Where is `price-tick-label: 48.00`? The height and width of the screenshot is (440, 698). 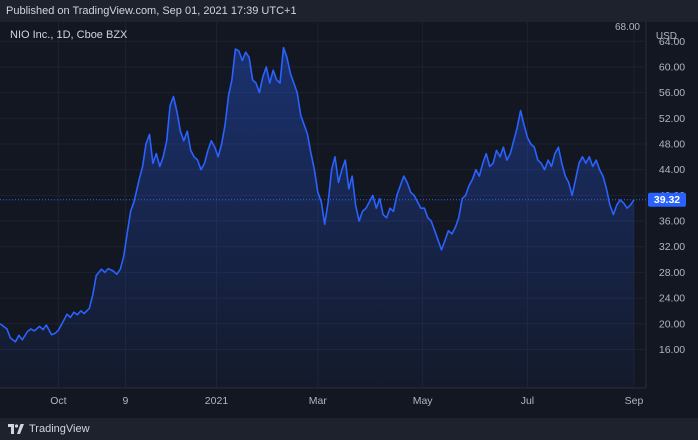 price-tick-label: 48.00 is located at coordinates (672, 145).